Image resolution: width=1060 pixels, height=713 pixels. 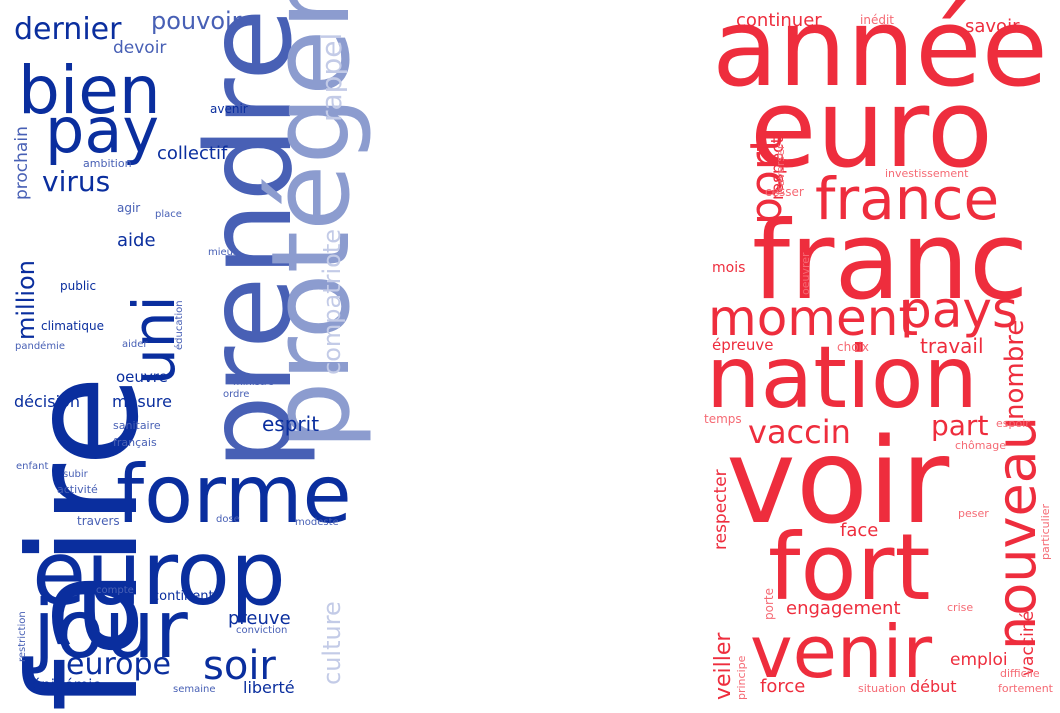 What do you see at coordinates (129, 208) in the screenshot?
I see `word-agir: agir` at bounding box center [129, 208].